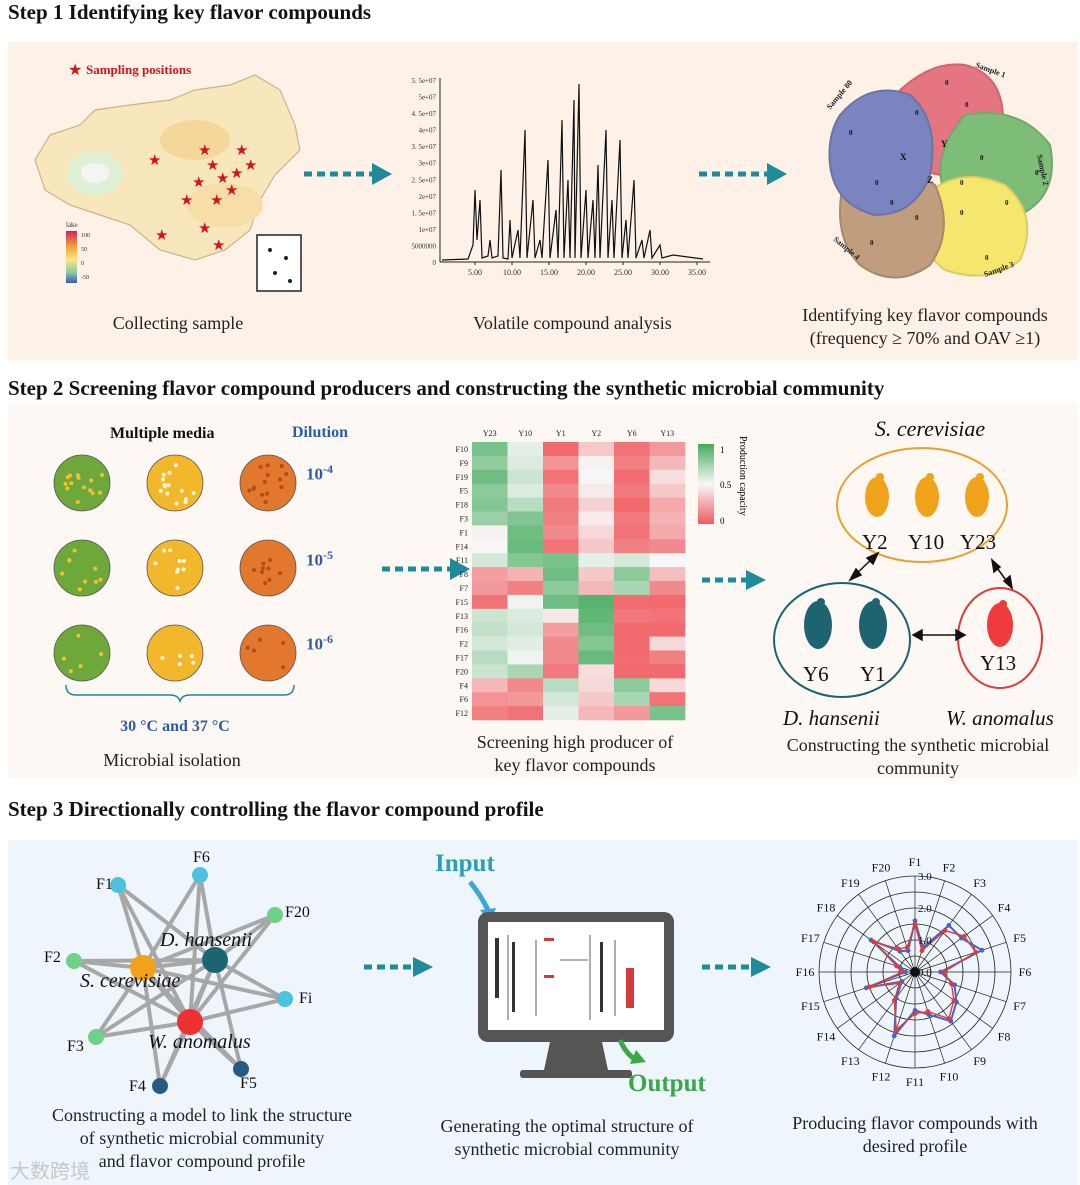 The height and width of the screenshot is (1185, 1080). Describe the element at coordinates (873, 674) in the screenshot. I see `strain-label: Y1` at that location.